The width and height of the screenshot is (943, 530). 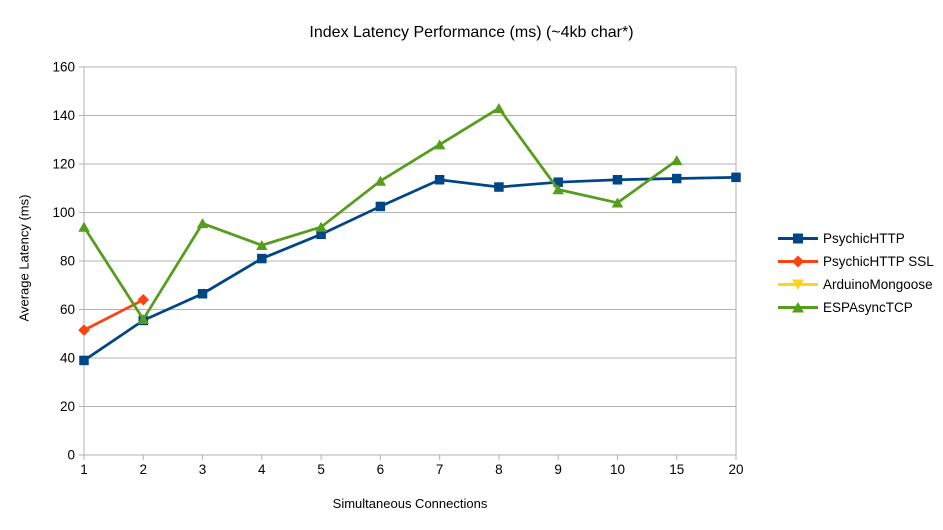 What do you see at coordinates (558, 469) in the screenshot?
I see `x-tick-label: 9` at bounding box center [558, 469].